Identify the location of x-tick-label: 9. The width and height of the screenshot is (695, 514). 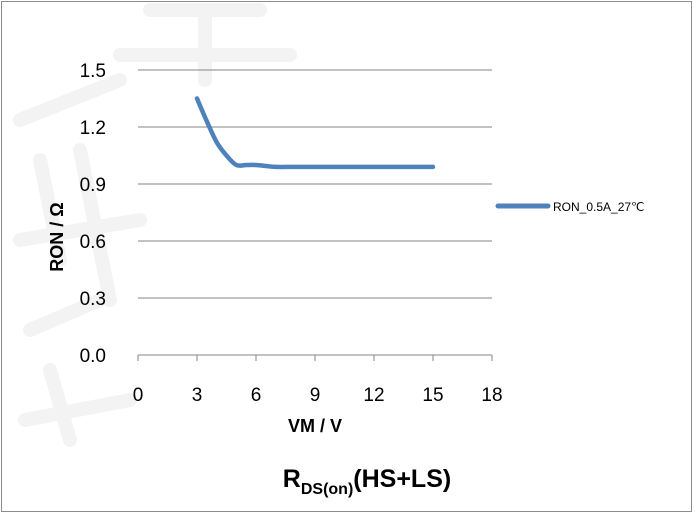
(315, 395).